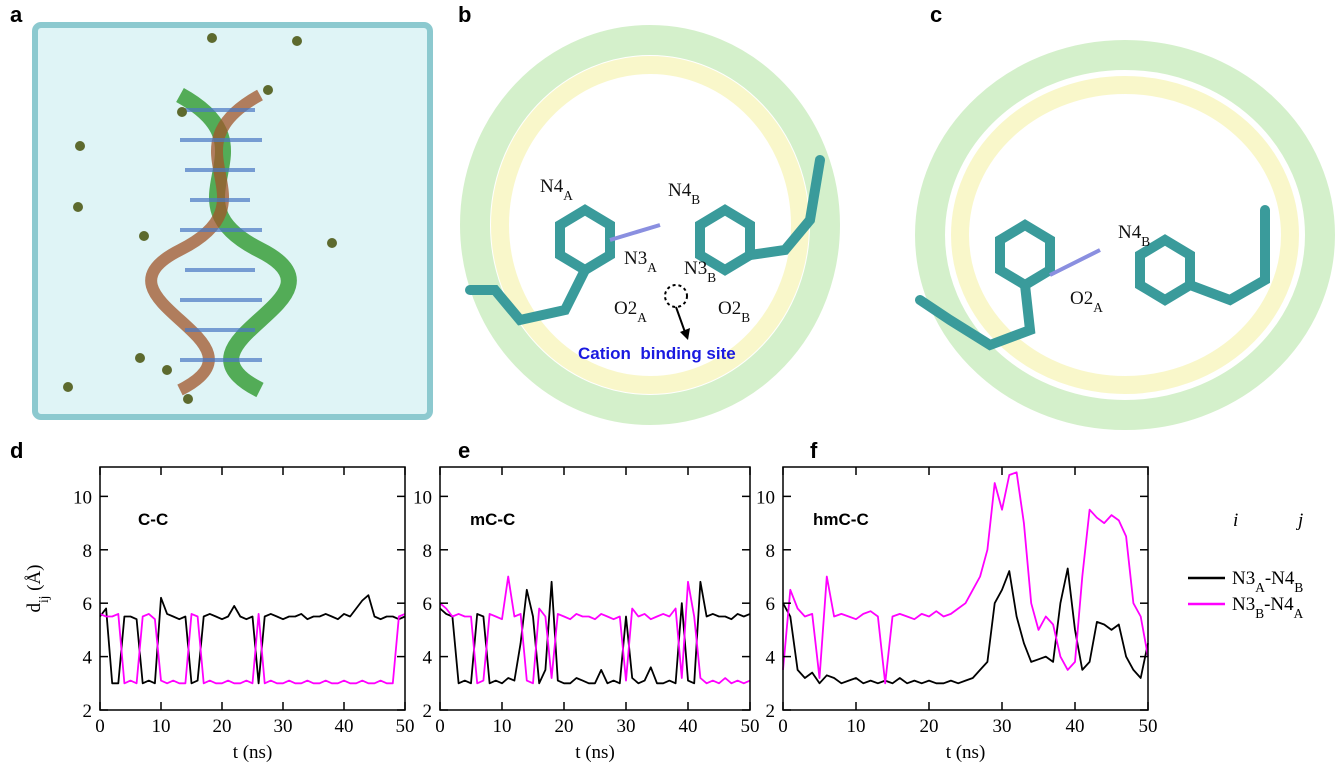 This screenshot has width=1339, height=771. Describe the element at coordinates (936, 14) in the screenshot. I see `panel-letter: c` at that location.